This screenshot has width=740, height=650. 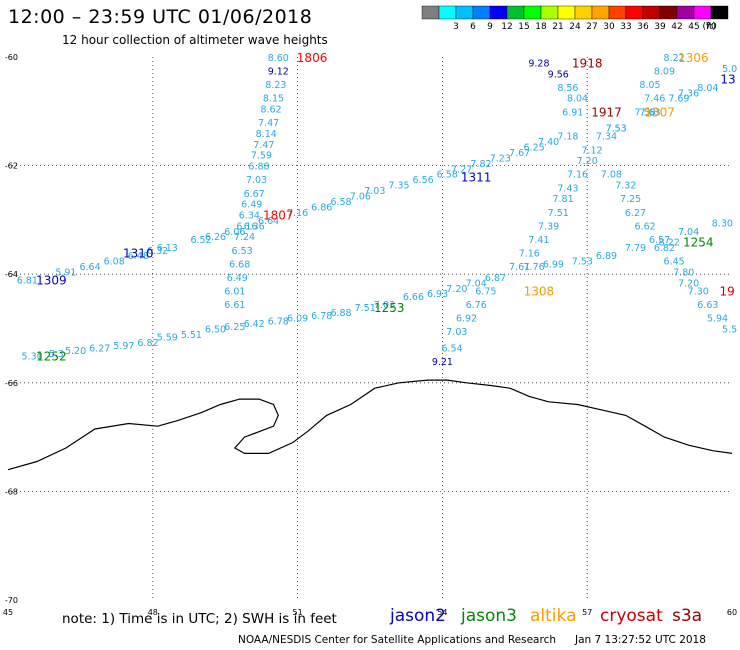 What do you see at coordinates (360, 196) in the screenshot?
I see `wave-height-value: 7.06` at bounding box center [360, 196].